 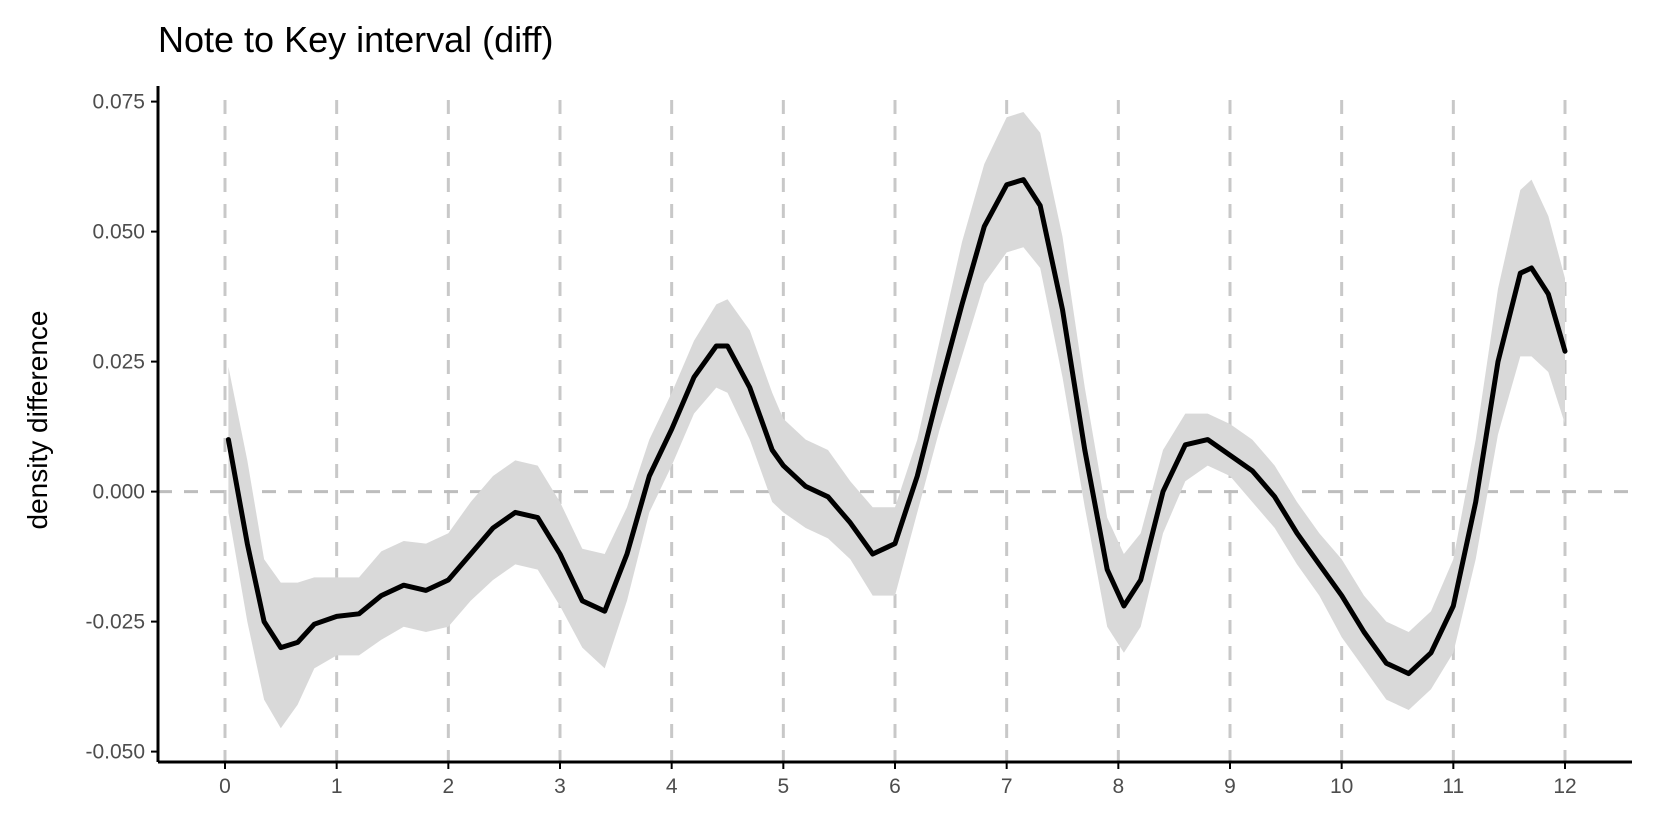 What do you see at coordinates (37, 420) in the screenshot?
I see `y-axis-title: density difference` at bounding box center [37, 420].